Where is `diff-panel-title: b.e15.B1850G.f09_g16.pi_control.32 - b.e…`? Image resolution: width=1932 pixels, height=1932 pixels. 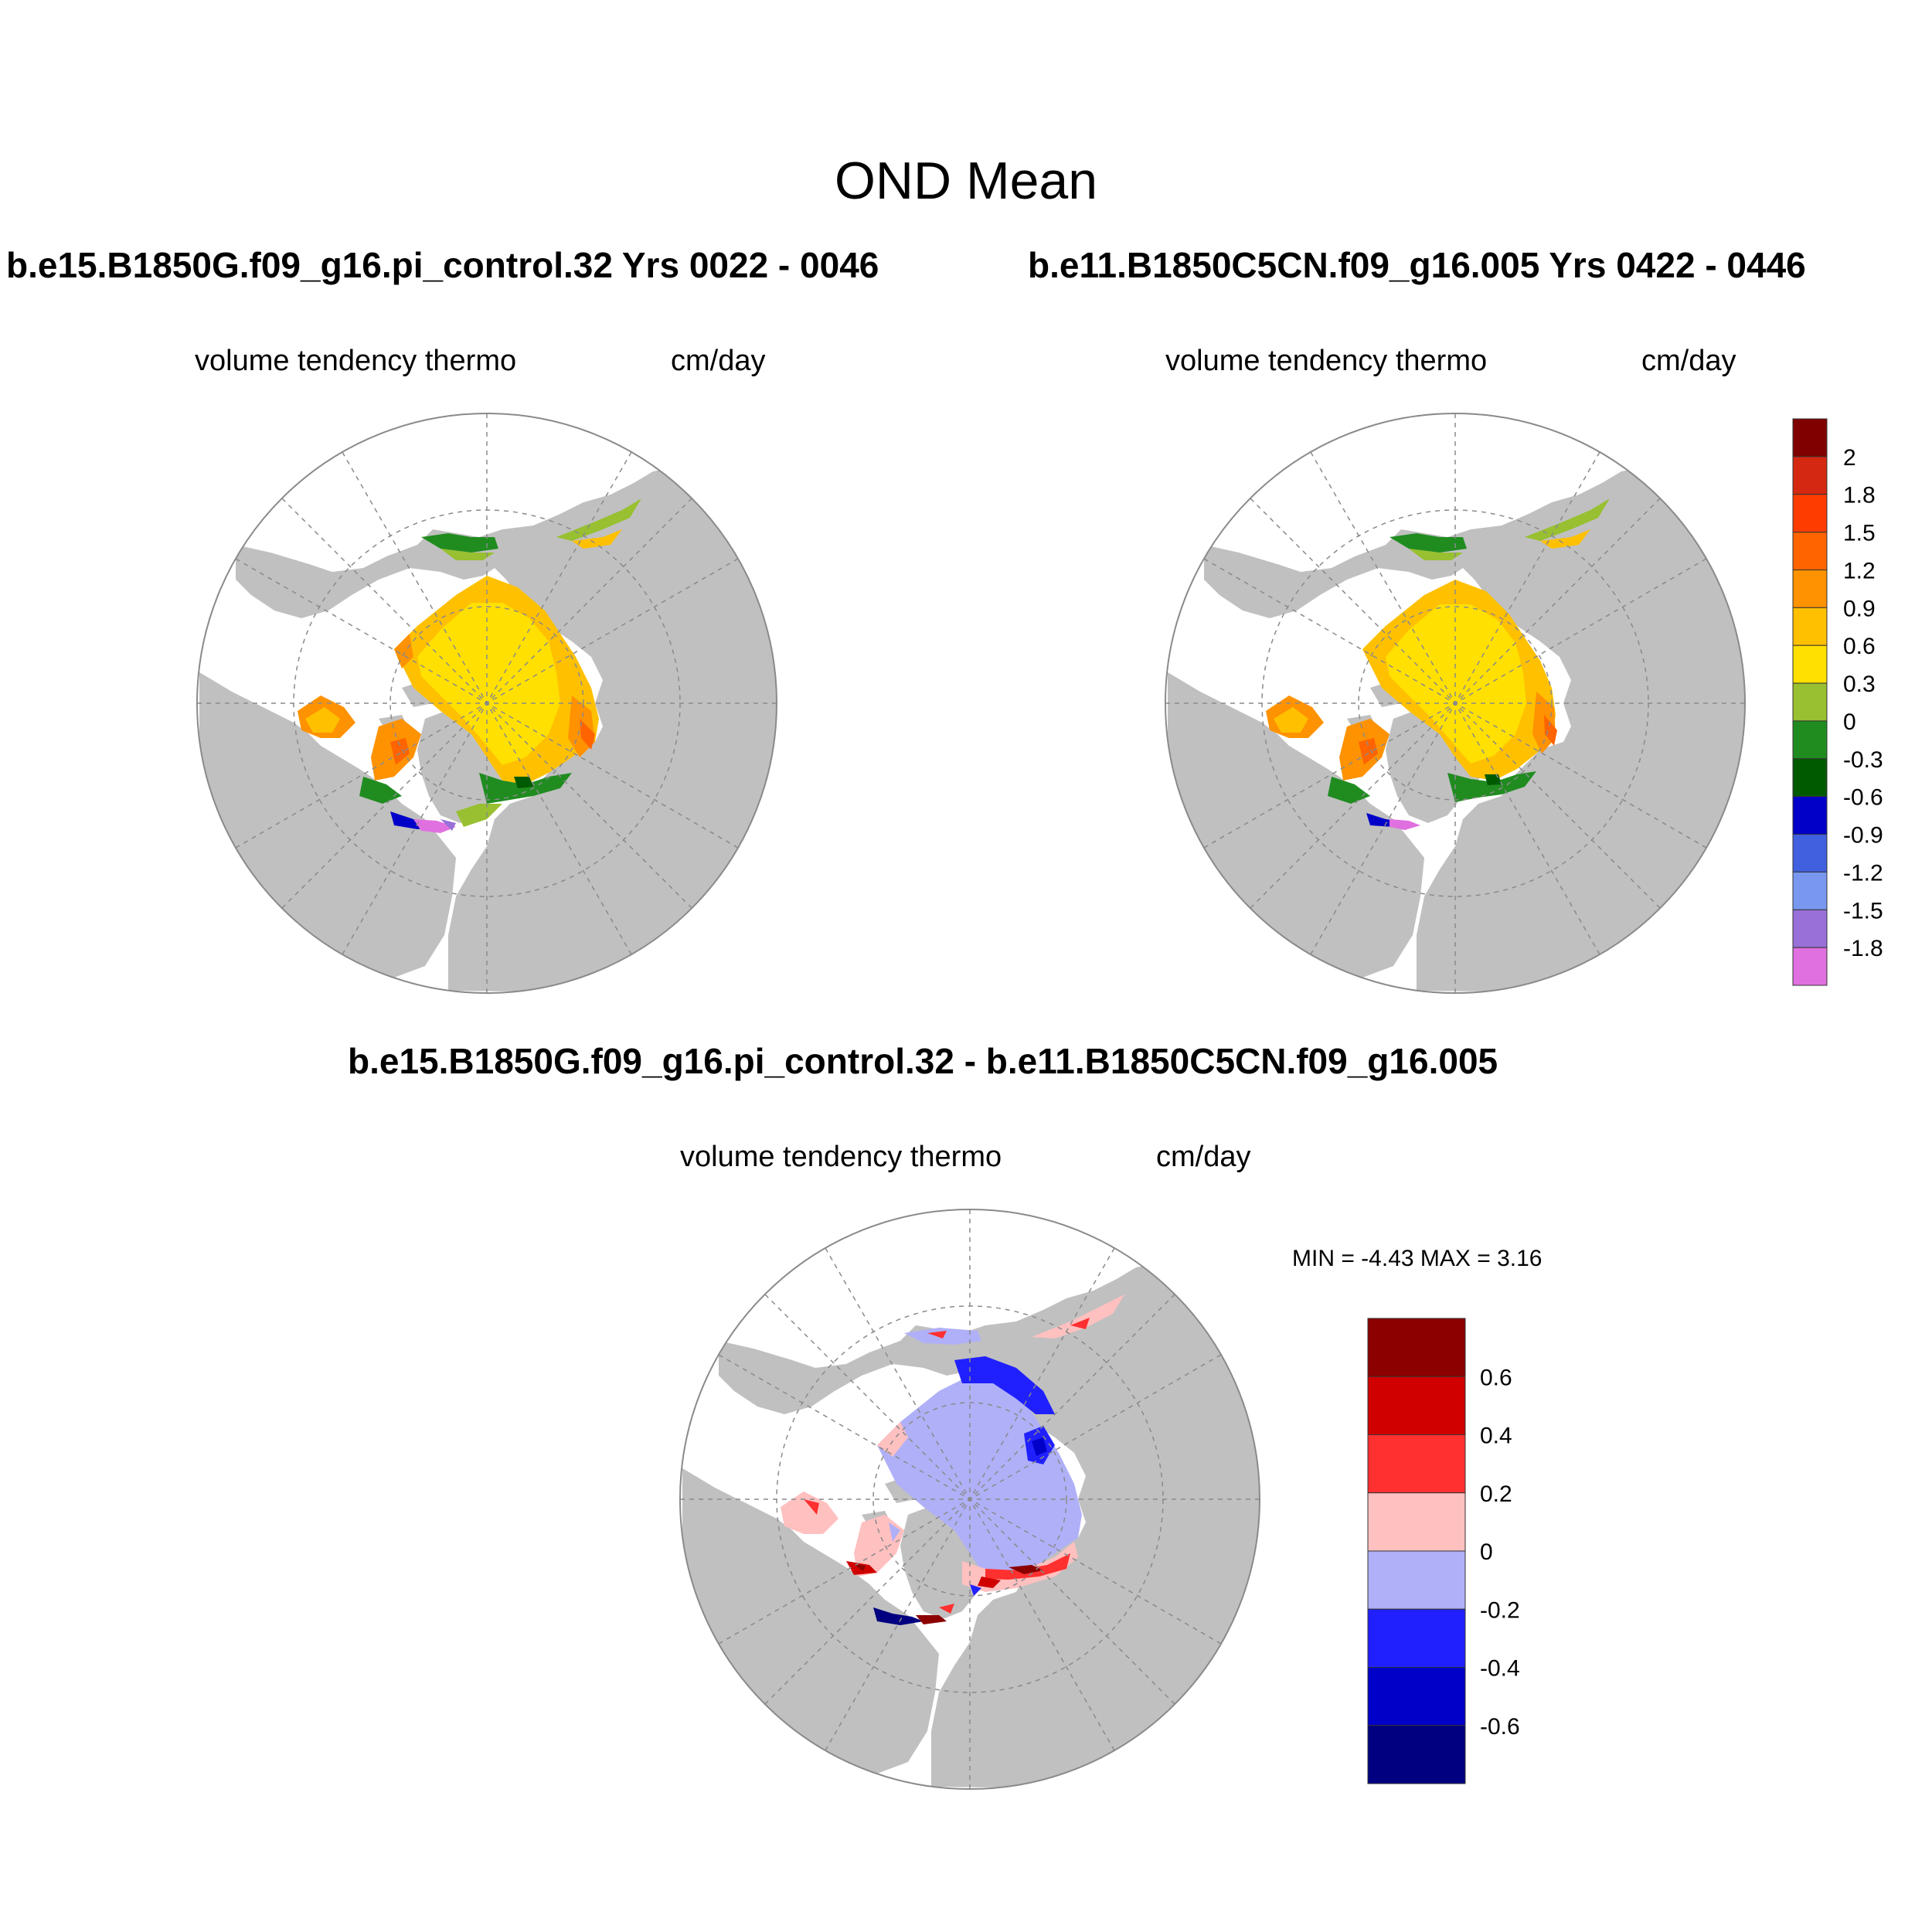
diff-panel-title: b.e15.B1850G.f09_g16.pi_control.32 - b.e… is located at coordinates (923, 1061).